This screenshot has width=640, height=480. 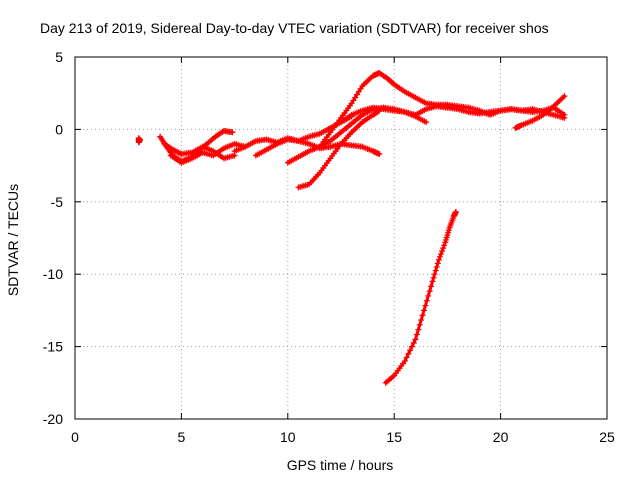 I want to click on x-tick-label: 25, so click(x=607, y=437).